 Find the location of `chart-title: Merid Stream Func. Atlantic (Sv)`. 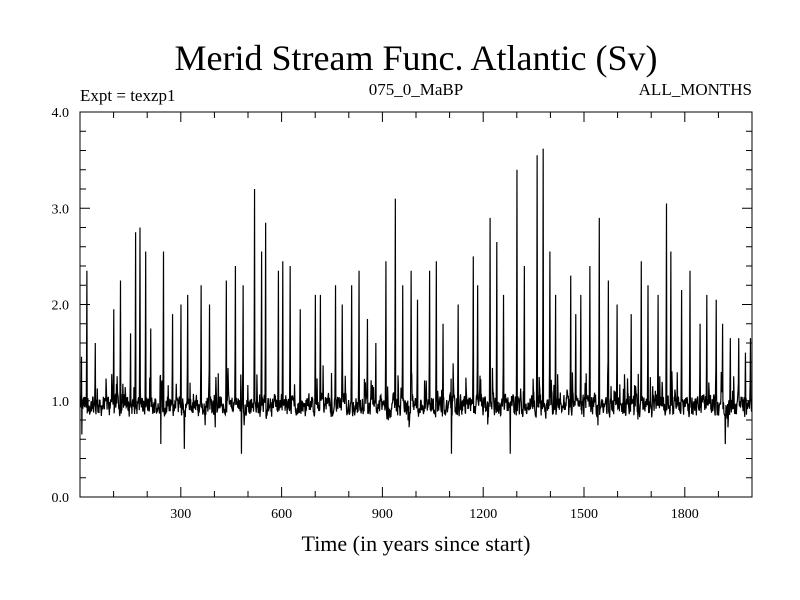

chart-title: Merid Stream Func. Atlantic (Sv) is located at coordinates (416, 58).